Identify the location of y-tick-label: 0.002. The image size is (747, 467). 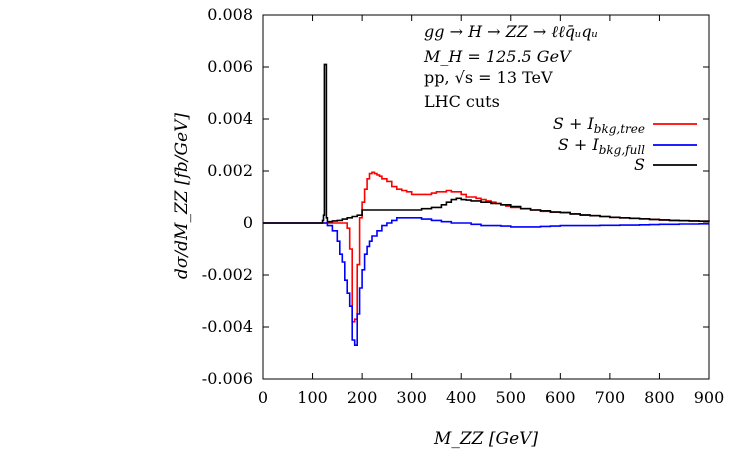
(230, 170).